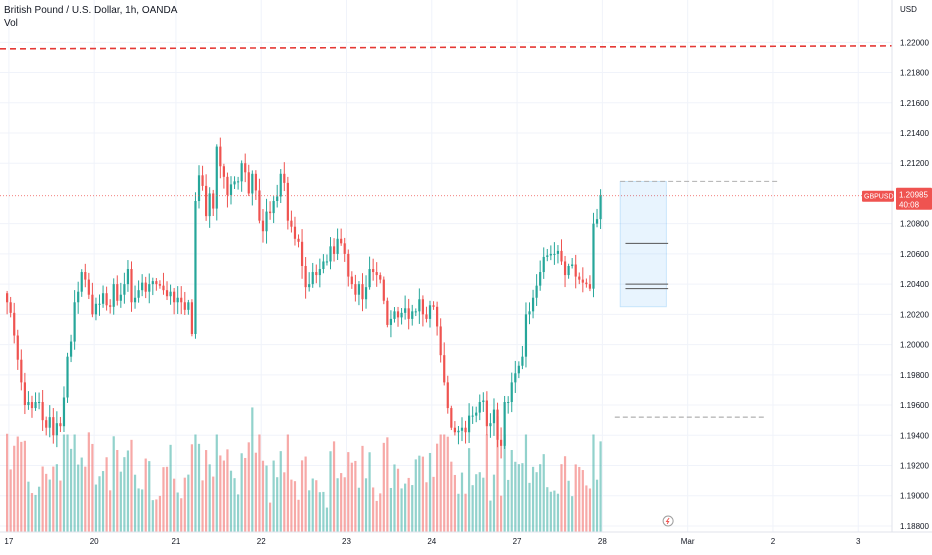 This screenshot has width=932, height=555. I want to click on symbol-label: GBPUSD, so click(879, 197).